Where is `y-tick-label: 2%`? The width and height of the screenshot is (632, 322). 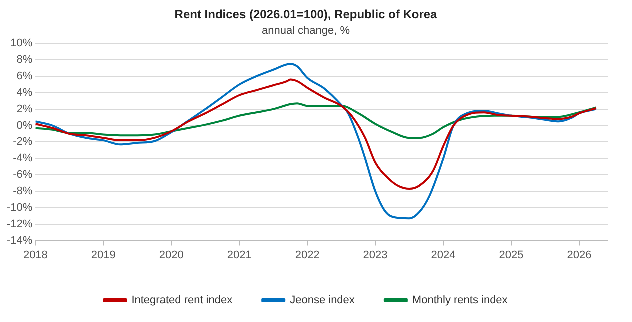
y-tick-label: 2% is located at coordinates (24, 109).